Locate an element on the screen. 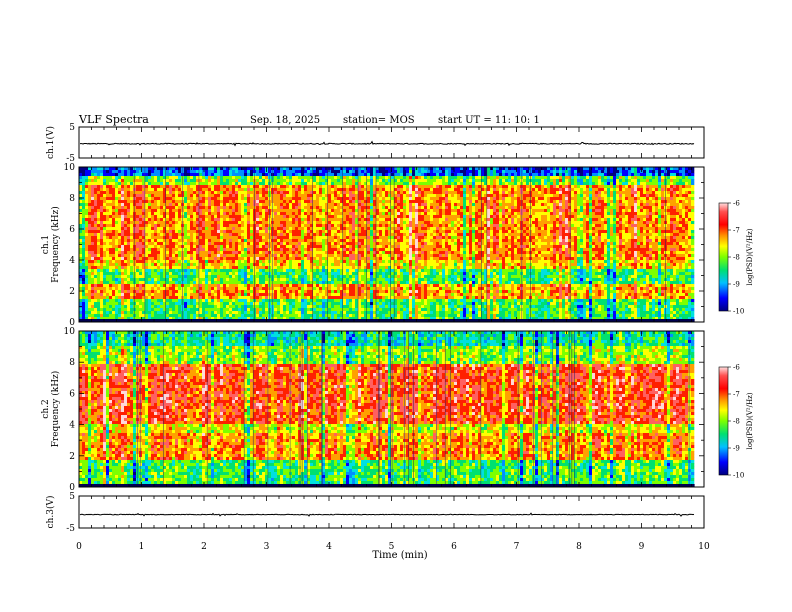 The width and height of the screenshot is (792, 612). x-tick-label: 3 is located at coordinates (267, 547).